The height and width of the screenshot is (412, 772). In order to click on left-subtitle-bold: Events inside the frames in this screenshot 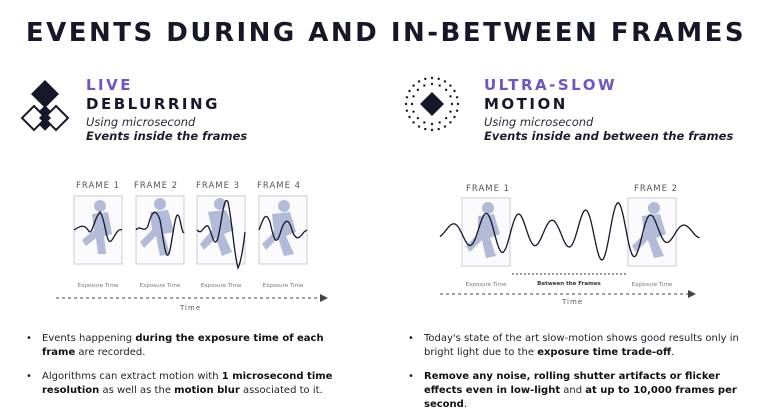, I will do `click(167, 136)`.